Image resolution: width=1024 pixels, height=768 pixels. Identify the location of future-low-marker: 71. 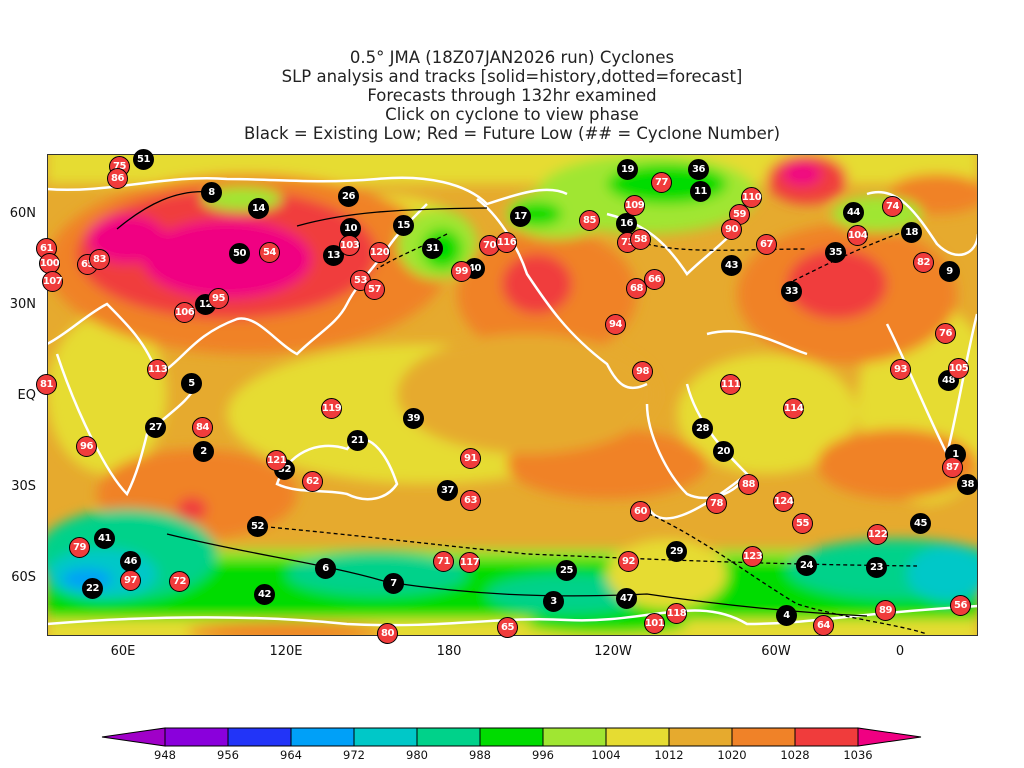
(443, 561).